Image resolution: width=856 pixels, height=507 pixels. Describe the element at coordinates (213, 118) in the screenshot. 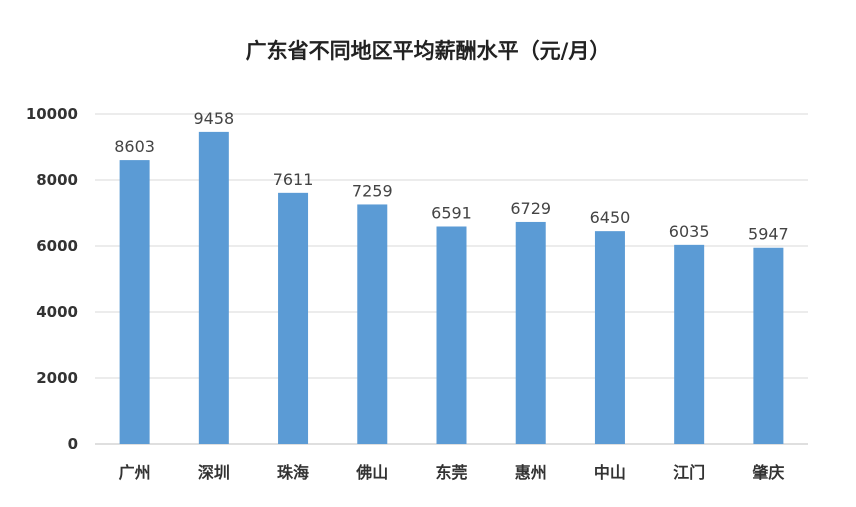

I see `data-label: 9458` at that location.